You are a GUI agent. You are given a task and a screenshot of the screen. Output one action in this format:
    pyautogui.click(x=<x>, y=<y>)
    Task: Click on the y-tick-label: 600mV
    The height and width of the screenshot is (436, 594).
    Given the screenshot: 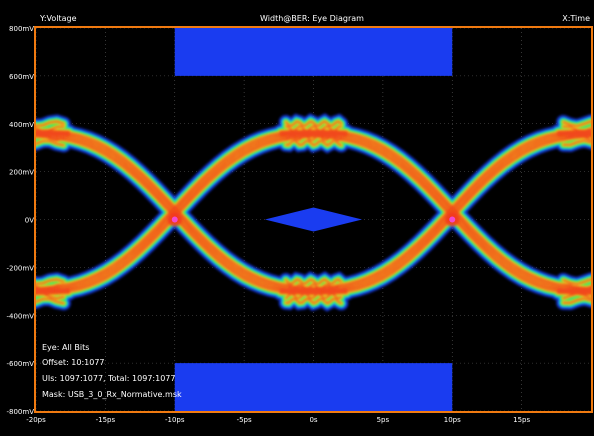 What is the action you would take?
    pyautogui.click(x=21, y=77)
    